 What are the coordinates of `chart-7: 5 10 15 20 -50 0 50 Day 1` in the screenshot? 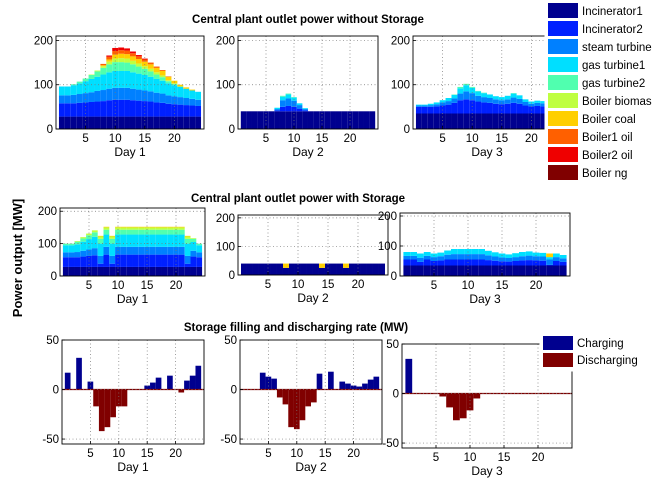 It's located at (123, 404).